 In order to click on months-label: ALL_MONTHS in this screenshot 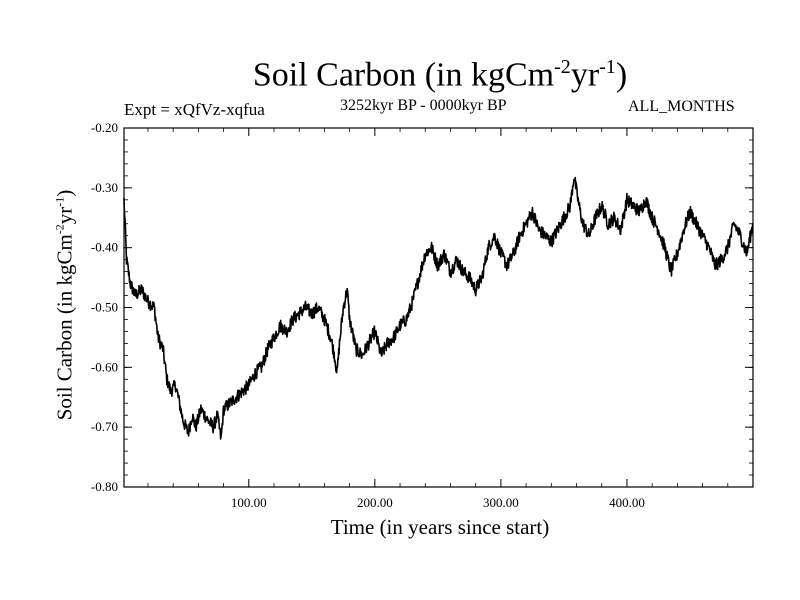, I will do `click(681, 106)`.